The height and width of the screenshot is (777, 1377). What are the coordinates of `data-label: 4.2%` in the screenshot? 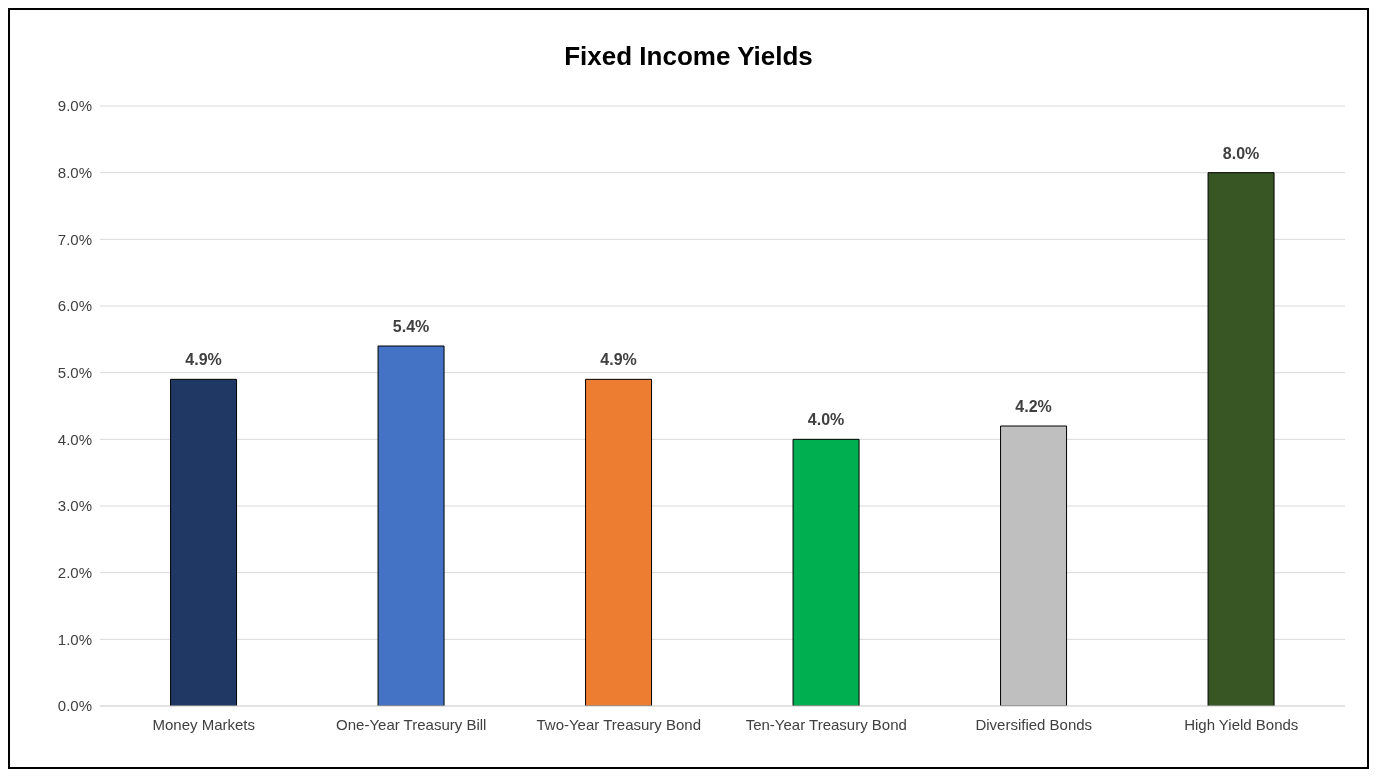 It's located at (1033, 406).